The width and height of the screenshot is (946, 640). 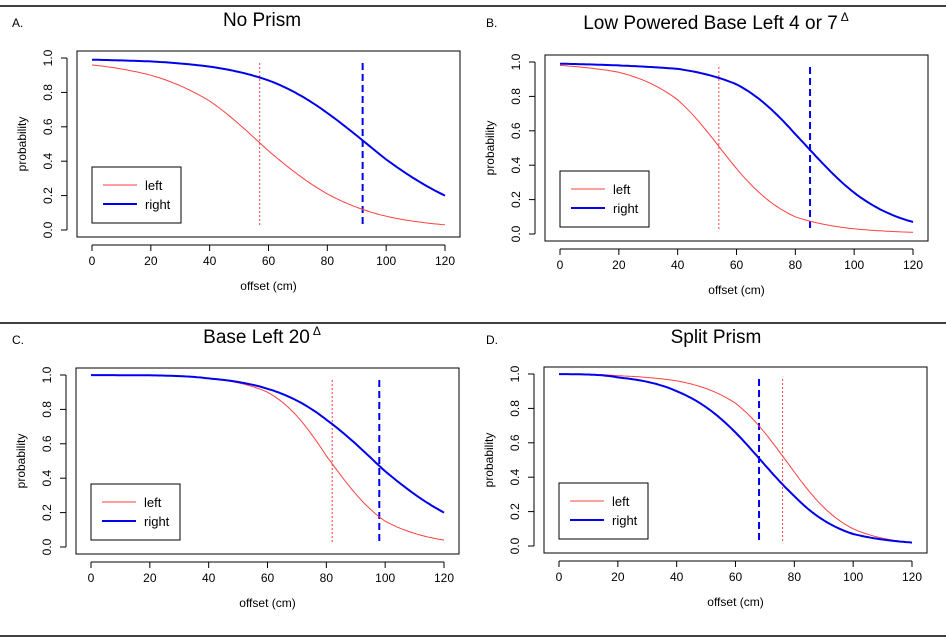 I want to click on chart-title-text: No Prism, so click(x=262, y=20).